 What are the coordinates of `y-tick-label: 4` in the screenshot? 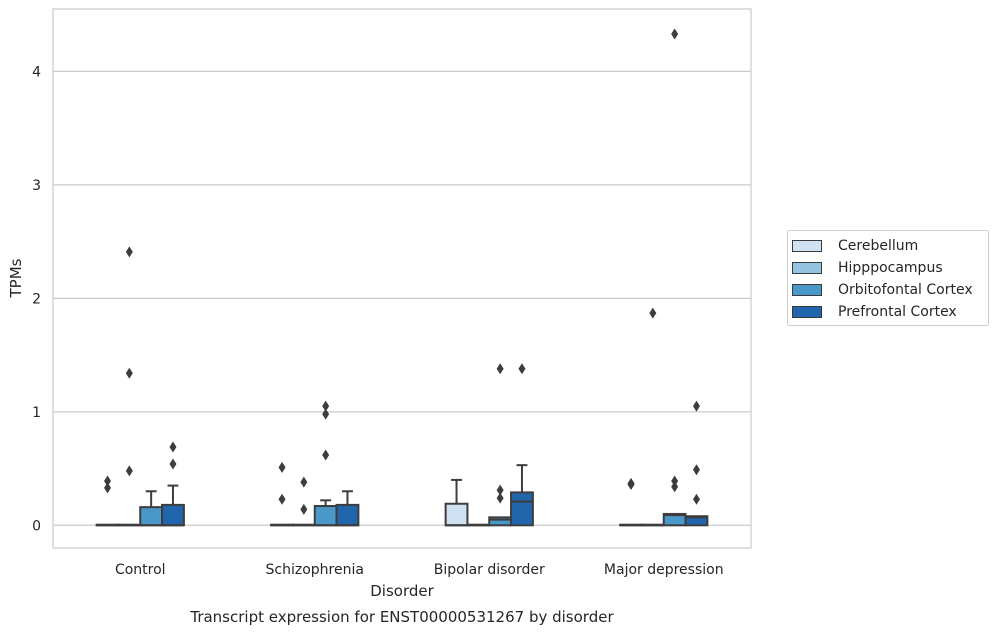 It's located at (36, 72).